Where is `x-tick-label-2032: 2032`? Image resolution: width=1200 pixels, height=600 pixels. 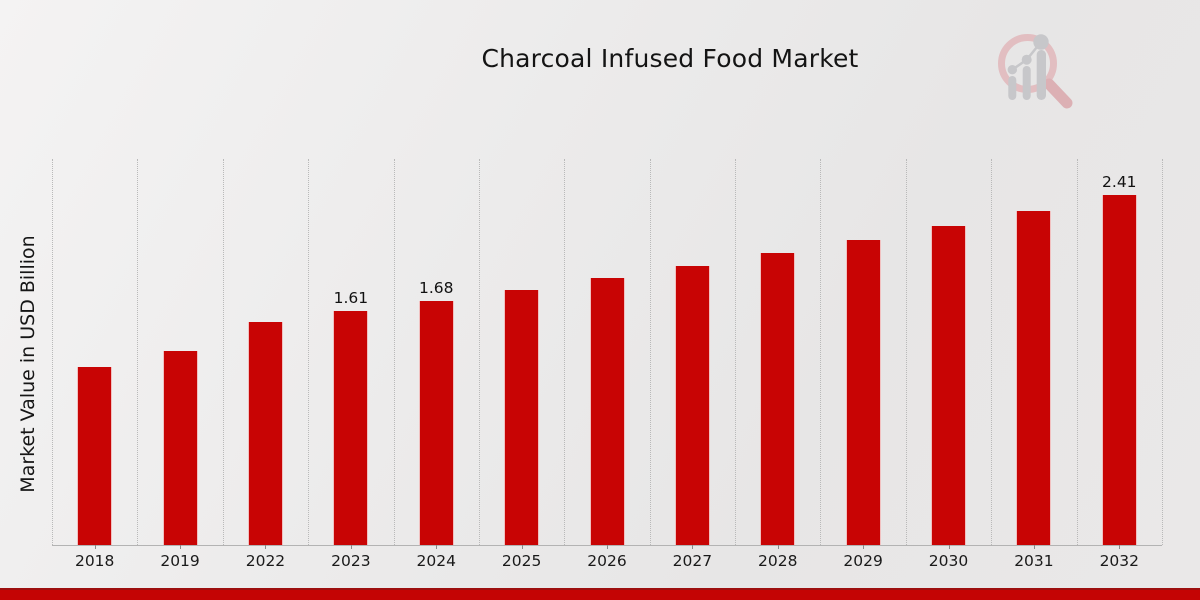 x-tick-label-2032: 2032 is located at coordinates (1119, 561).